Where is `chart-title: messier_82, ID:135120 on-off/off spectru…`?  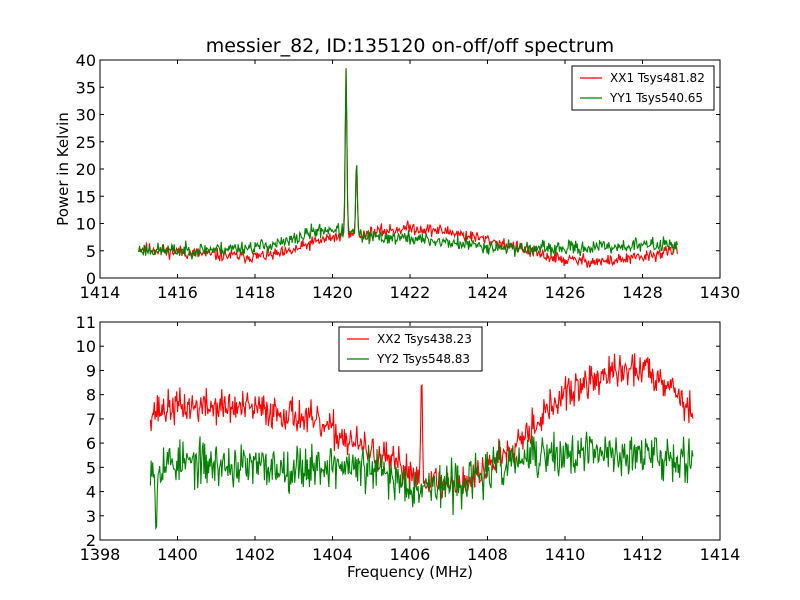
chart-title: messier_82, ID:135120 on-off/off spectru… is located at coordinates (410, 46).